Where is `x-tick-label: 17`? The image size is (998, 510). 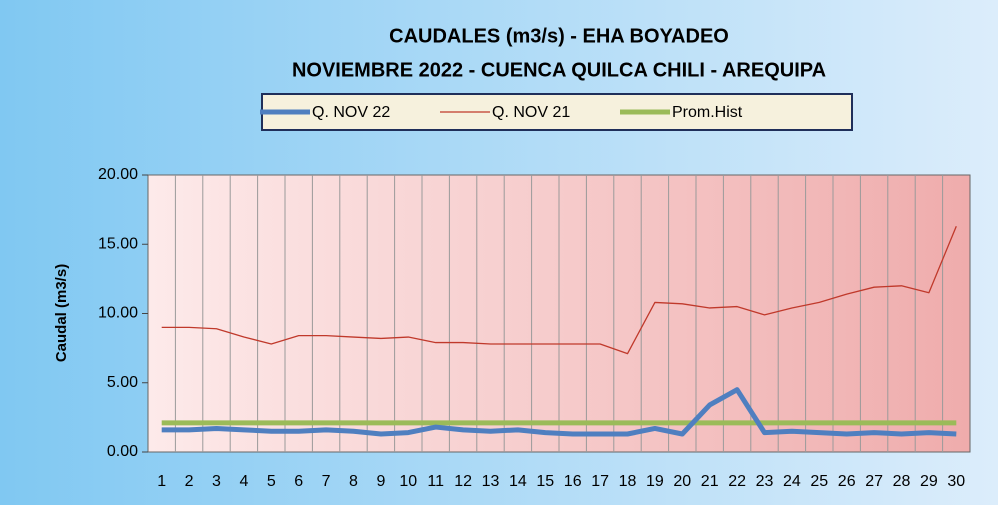 x-tick-label: 17 is located at coordinates (600, 481).